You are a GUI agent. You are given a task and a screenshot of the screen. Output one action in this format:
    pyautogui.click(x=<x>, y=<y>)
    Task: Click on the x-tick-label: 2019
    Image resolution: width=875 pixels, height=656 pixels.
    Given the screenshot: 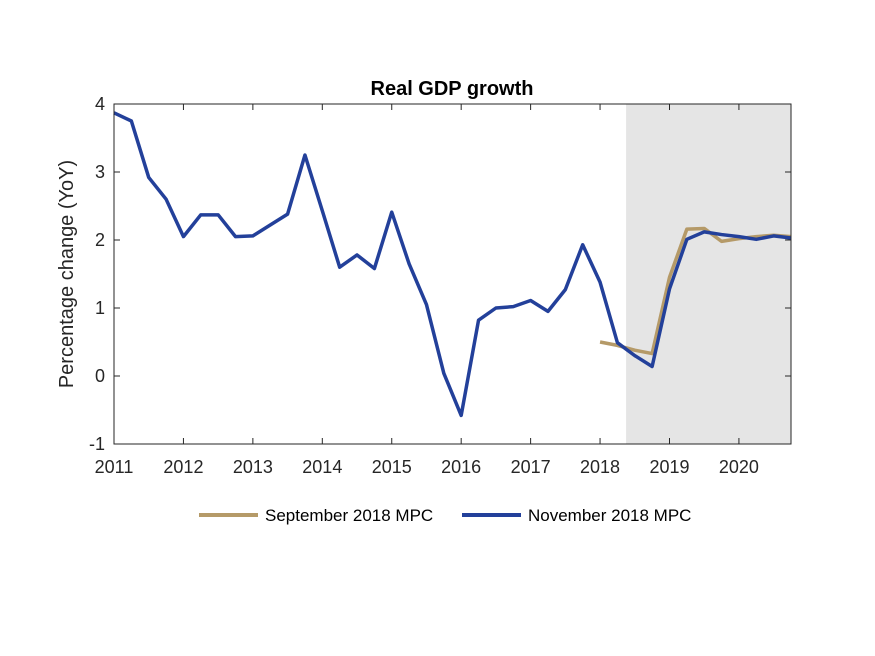 What is the action you would take?
    pyautogui.click(x=669, y=467)
    